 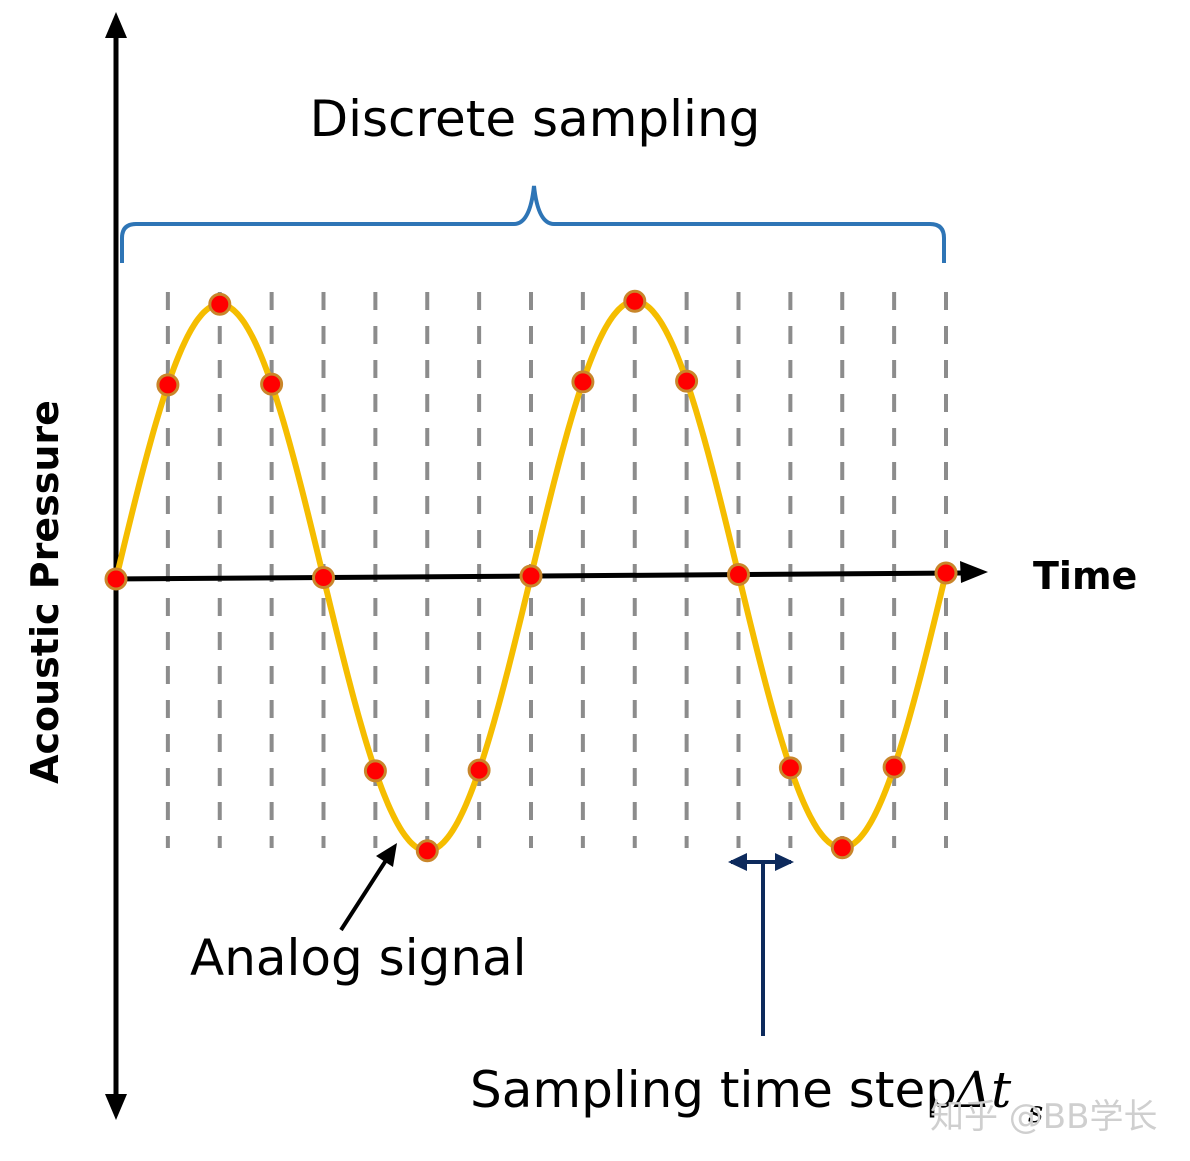 I want to click on step-arrow-left-icon, so click(x=737, y=862).